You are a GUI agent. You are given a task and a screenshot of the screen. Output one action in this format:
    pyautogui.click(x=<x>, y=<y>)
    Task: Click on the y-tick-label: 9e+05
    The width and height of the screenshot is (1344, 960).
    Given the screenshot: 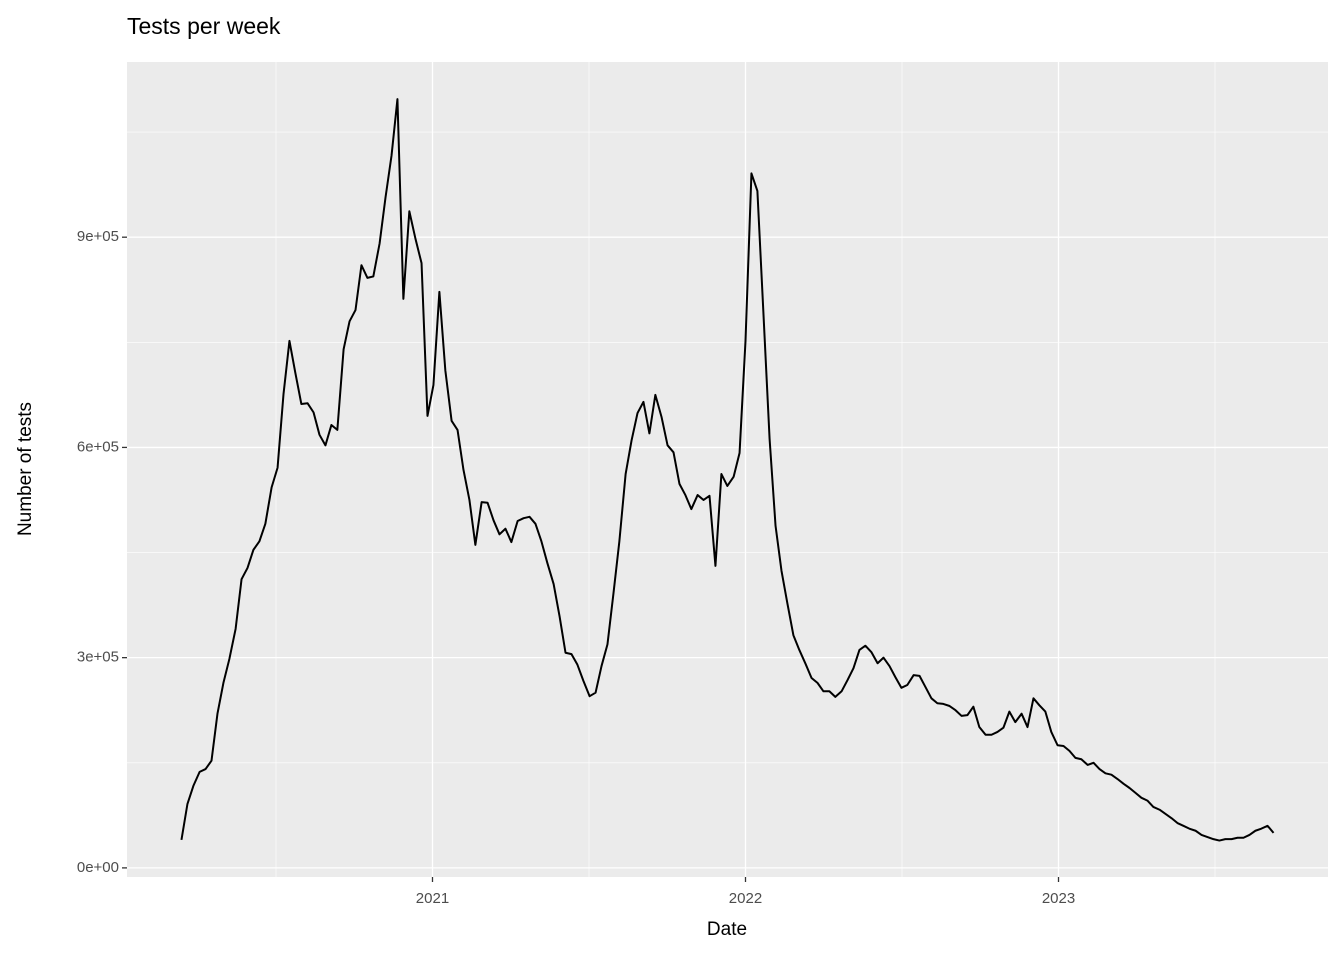 What is the action you would take?
    pyautogui.click(x=98, y=236)
    